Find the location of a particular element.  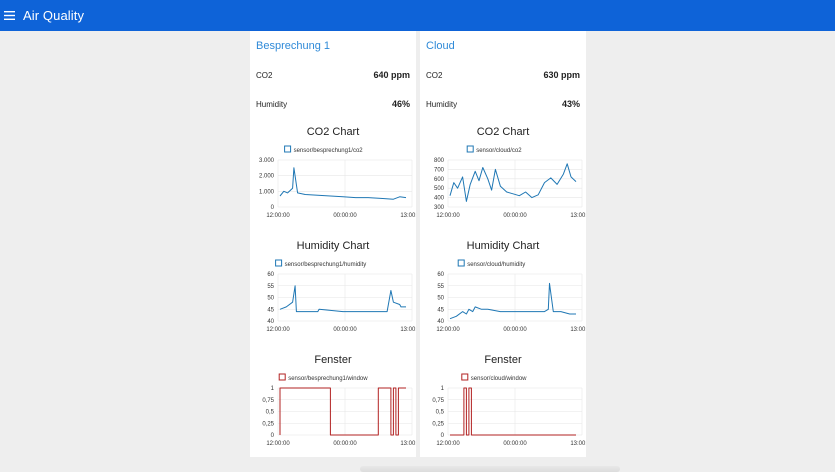

y-tick-label: 800 is located at coordinates (439, 161).